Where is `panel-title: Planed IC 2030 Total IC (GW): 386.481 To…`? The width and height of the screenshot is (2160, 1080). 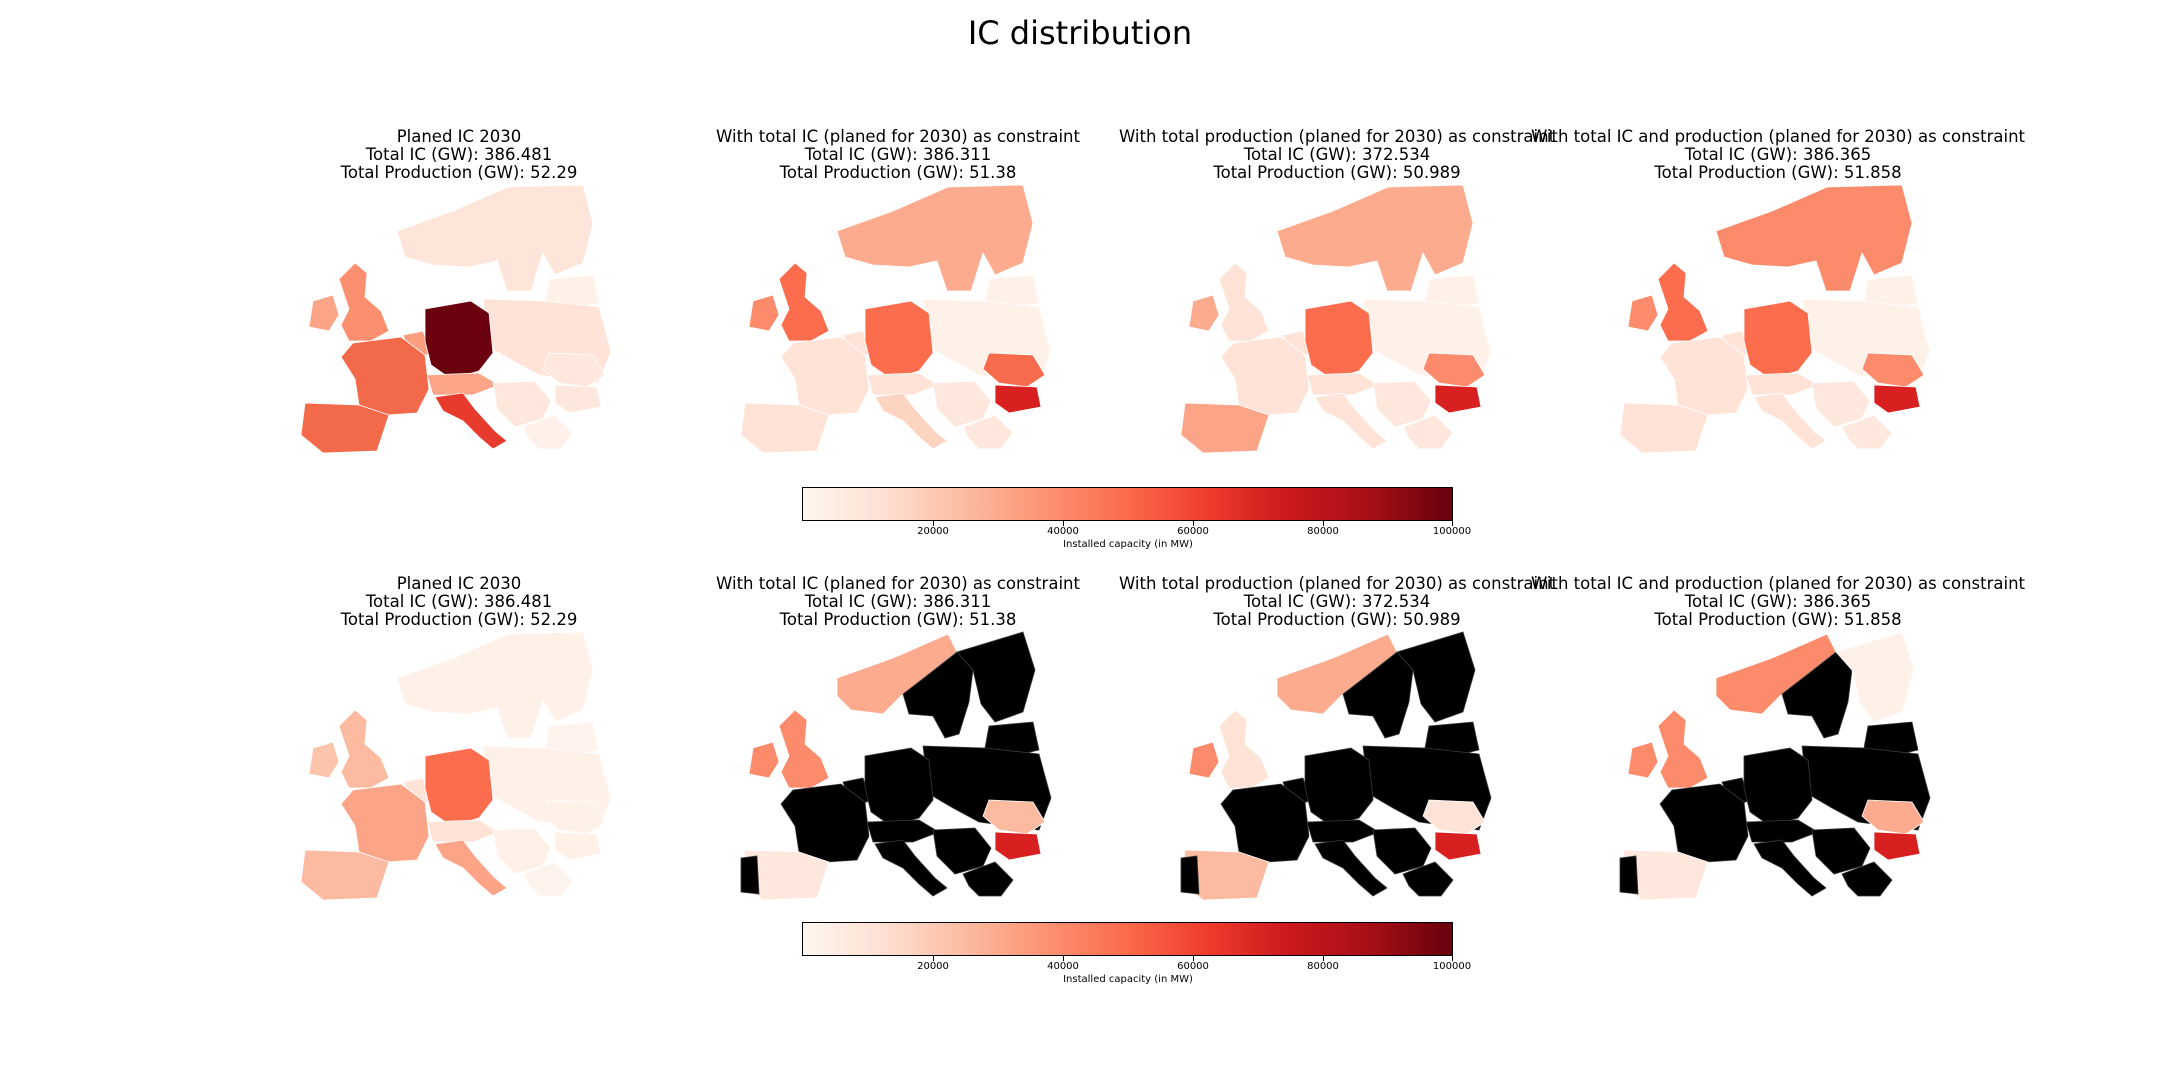 panel-title: Planed IC 2030 Total IC (GW): 386.481 To… is located at coordinates (459, 602).